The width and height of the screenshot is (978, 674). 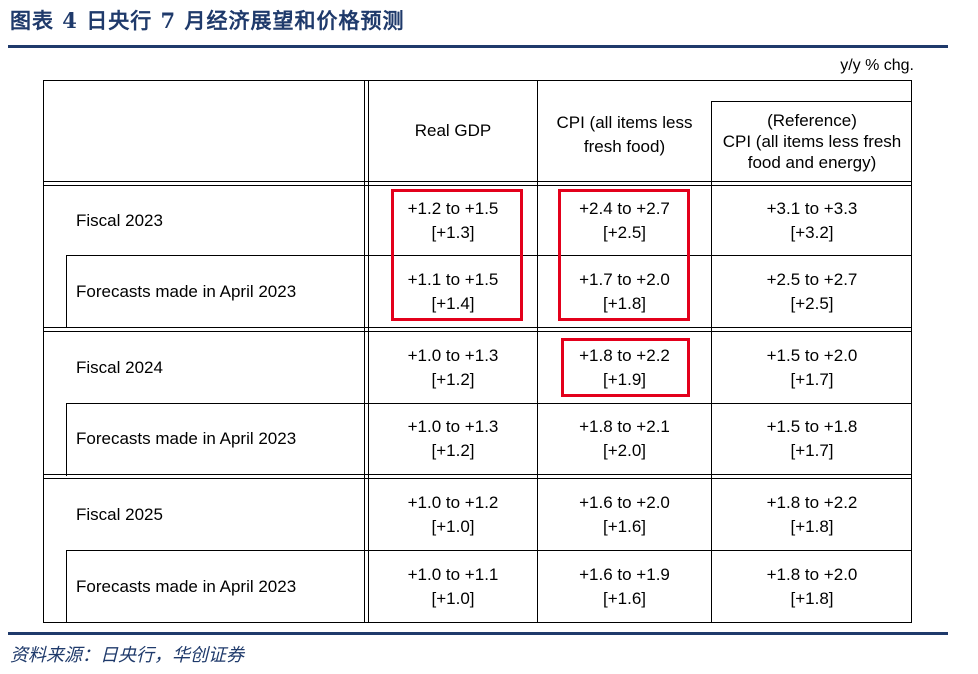 What do you see at coordinates (453, 587) in the screenshot?
I see `cell-gdp: +1.0 to +1.1 [+1.0]` at bounding box center [453, 587].